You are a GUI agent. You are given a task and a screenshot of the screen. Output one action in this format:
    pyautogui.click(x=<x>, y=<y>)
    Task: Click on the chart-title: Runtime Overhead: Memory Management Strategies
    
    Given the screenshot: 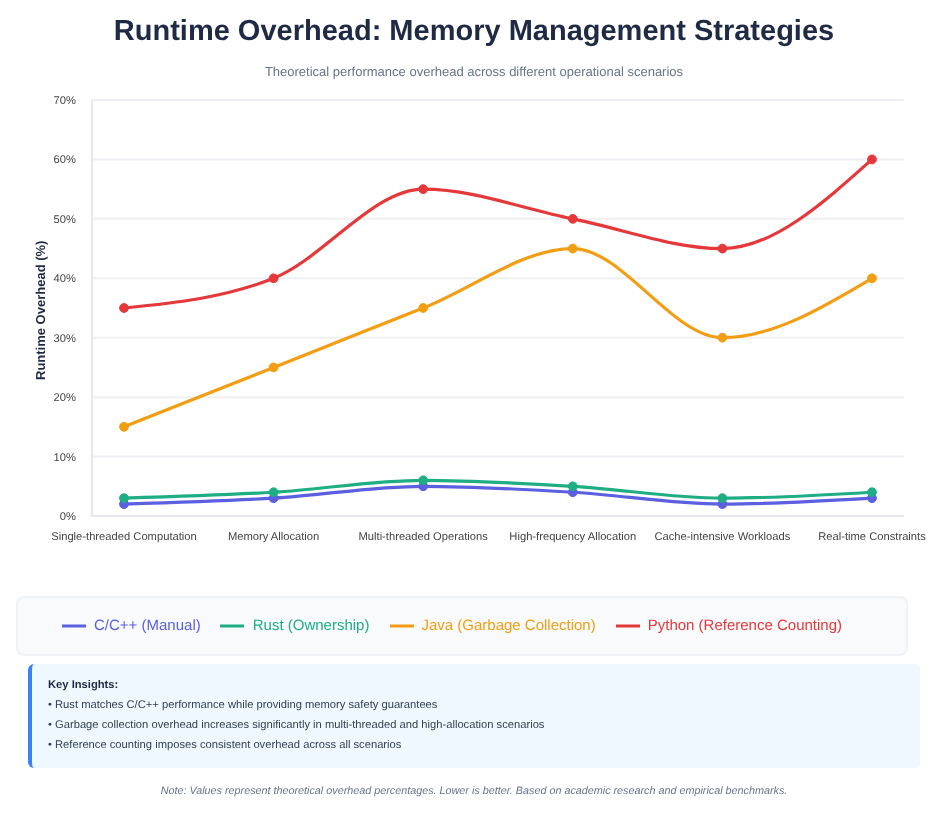 What is the action you would take?
    pyautogui.click(x=474, y=32)
    